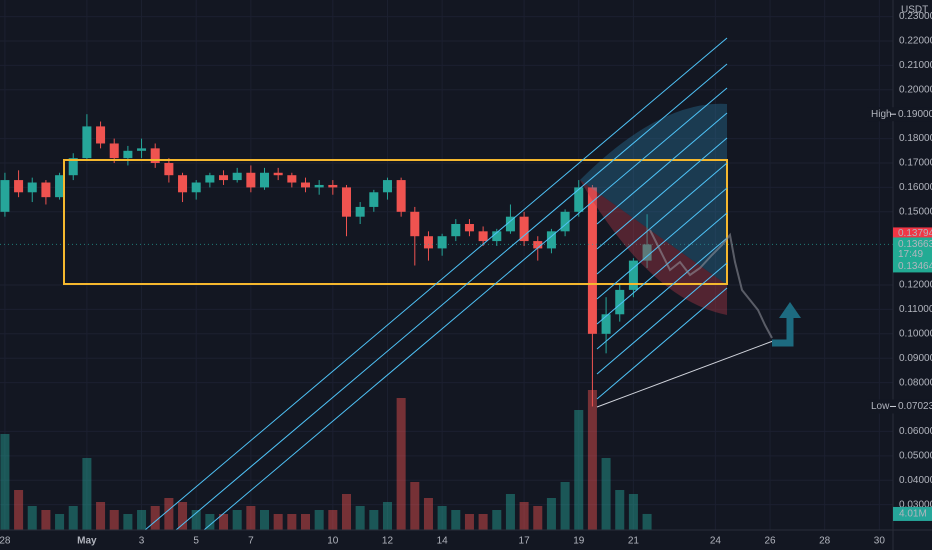 This screenshot has height=550, width=932. What do you see at coordinates (87, 541) in the screenshot?
I see `x-tick-label: May` at bounding box center [87, 541].